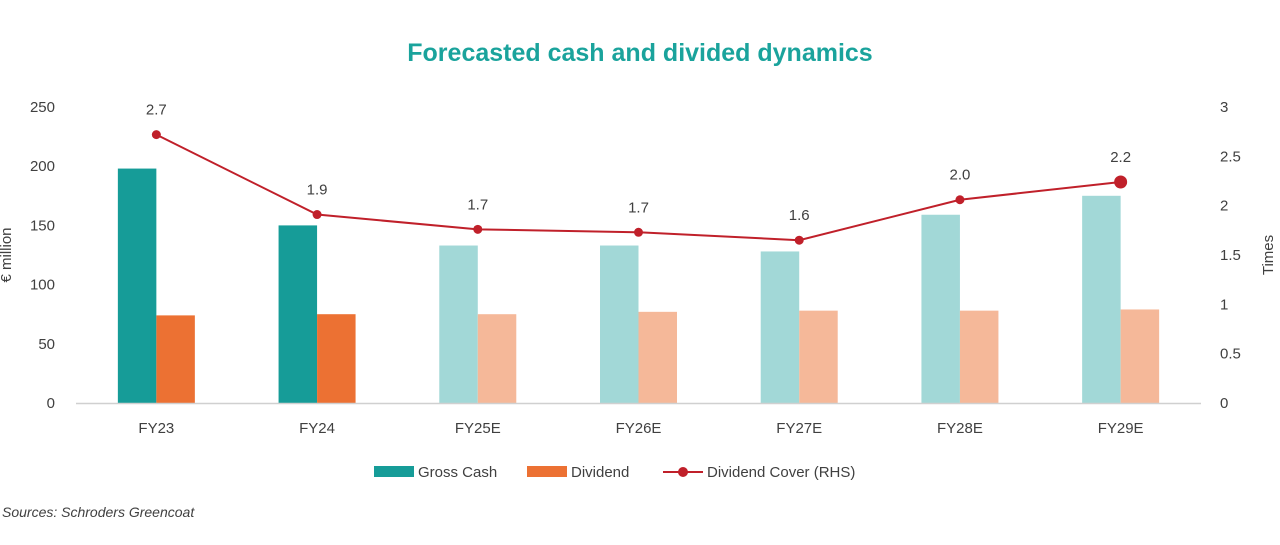  I want to click on y-tick-label: 0, so click(51, 403).